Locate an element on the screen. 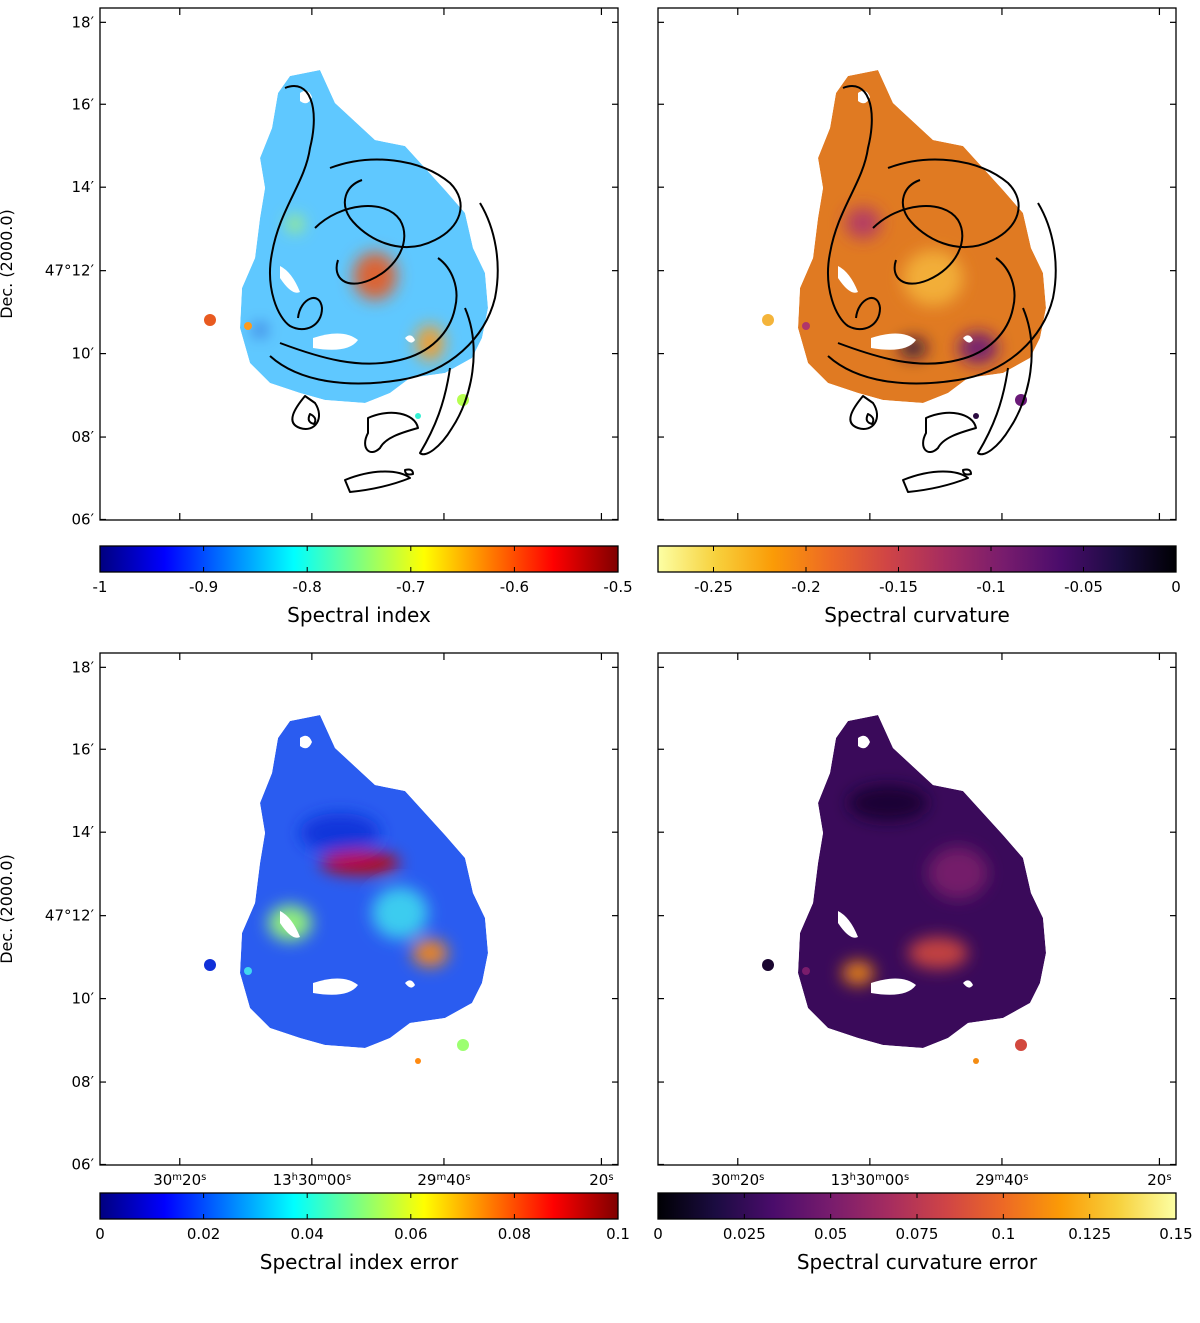 The height and width of the screenshot is (1323, 1200). colorbar-tick-label-4: -0.6 is located at coordinates (514, 587).